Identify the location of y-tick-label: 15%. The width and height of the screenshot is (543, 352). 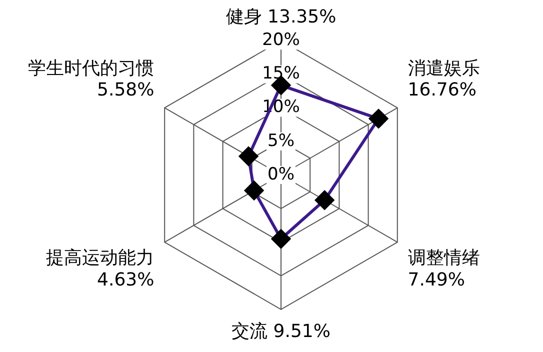
(281, 74).